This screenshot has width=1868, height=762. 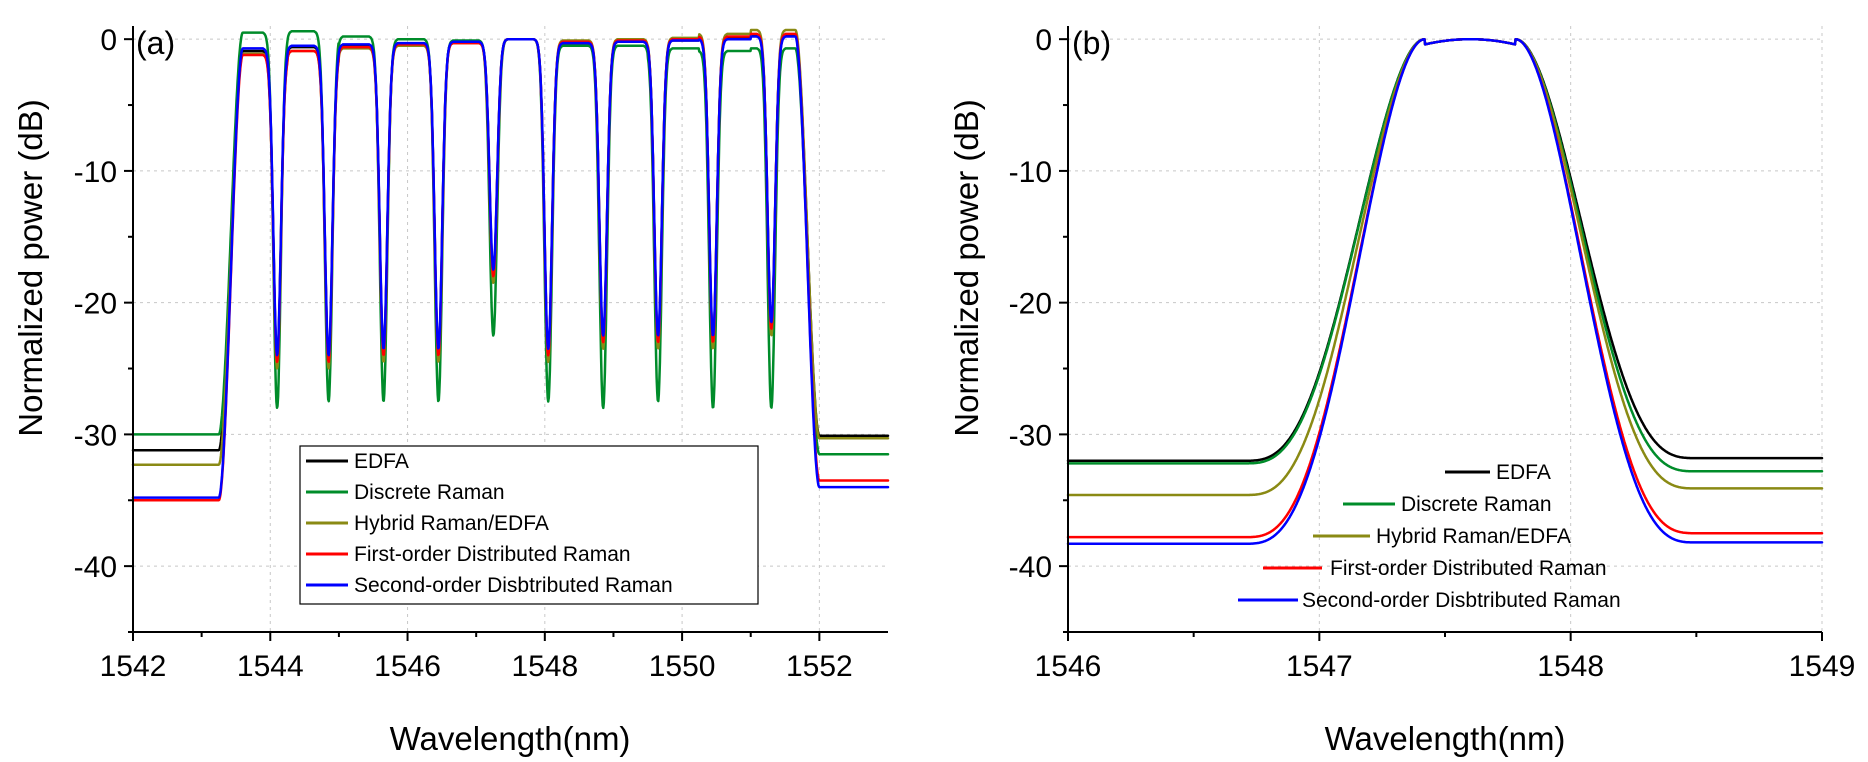 I want to click on panel-a-legend-box, so click(x=529, y=525).